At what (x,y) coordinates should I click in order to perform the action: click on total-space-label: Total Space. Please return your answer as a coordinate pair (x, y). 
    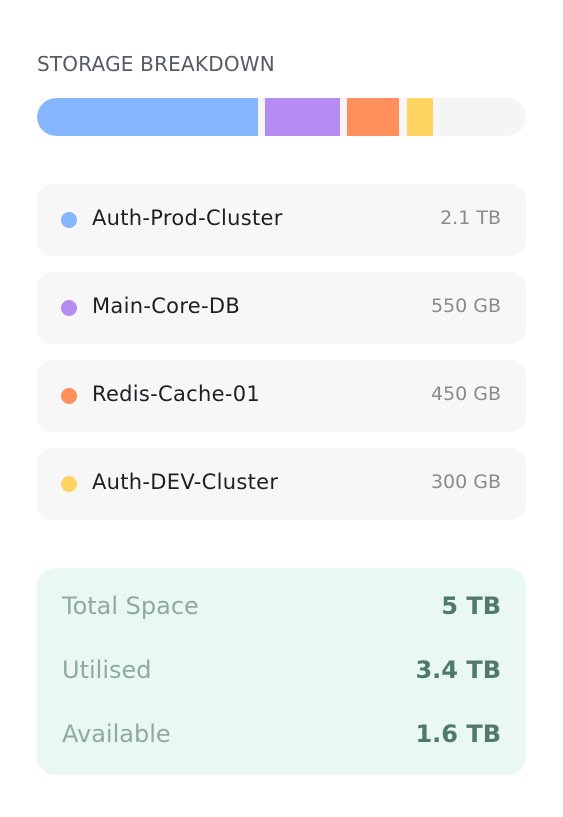
    Looking at the image, I should click on (130, 606).